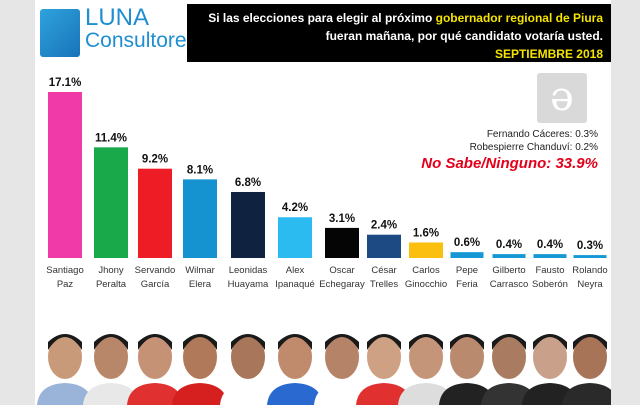 This screenshot has width=640, height=405. What do you see at coordinates (589, 270) in the screenshot?
I see `category-label: Rolando` at bounding box center [589, 270].